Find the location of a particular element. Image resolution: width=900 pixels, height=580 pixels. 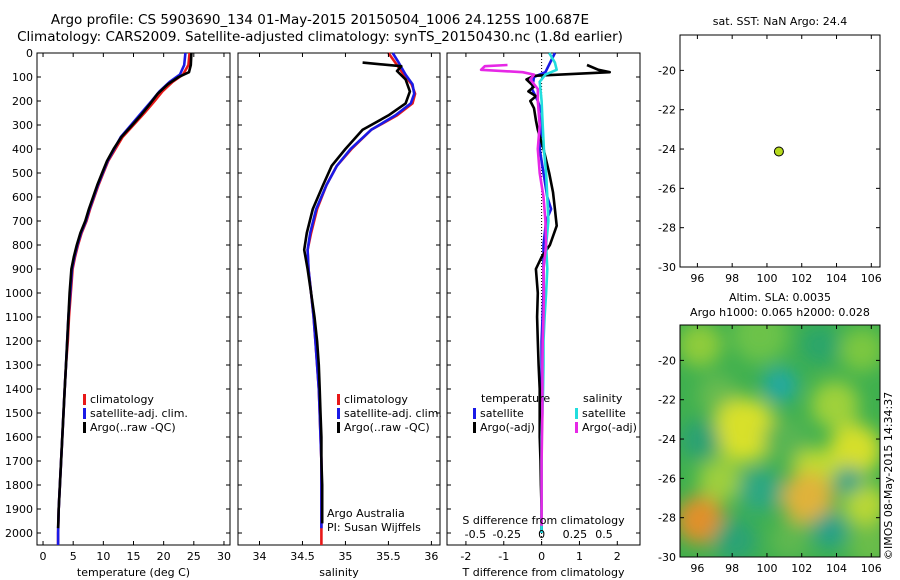

temperature-legend-label-1: satellite-adj. clim. is located at coordinates (139, 413).